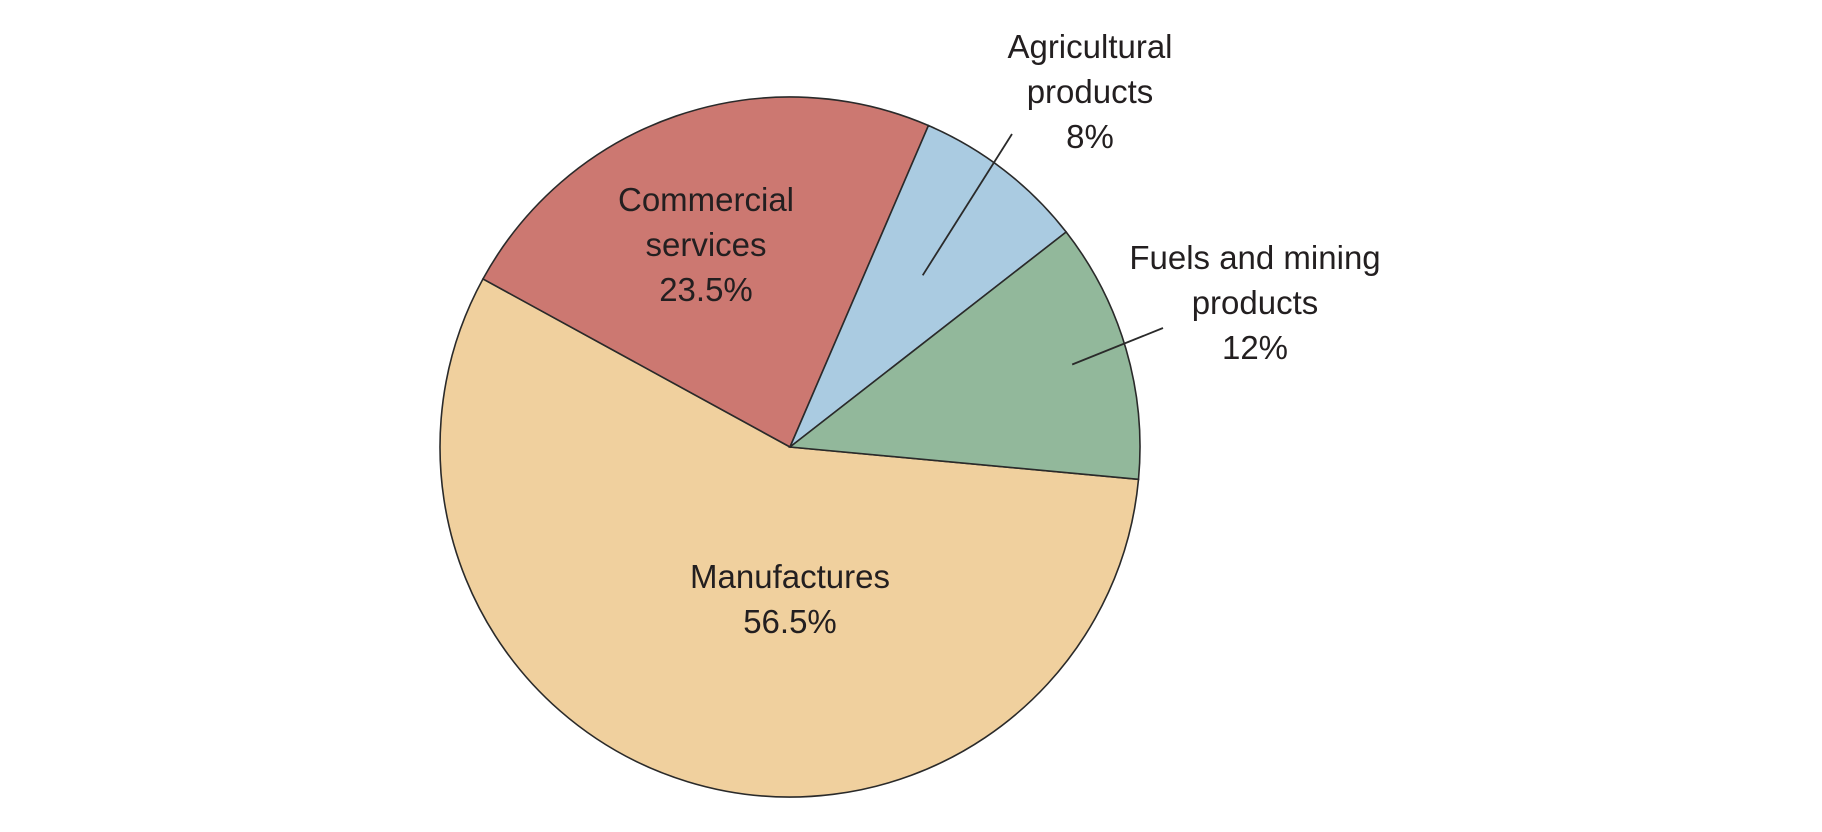 The height and width of the screenshot is (832, 1822). What do you see at coordinates (1042, 249) in the screenshot?
I see `leaders-layer` at bounding box center [1042, 249].